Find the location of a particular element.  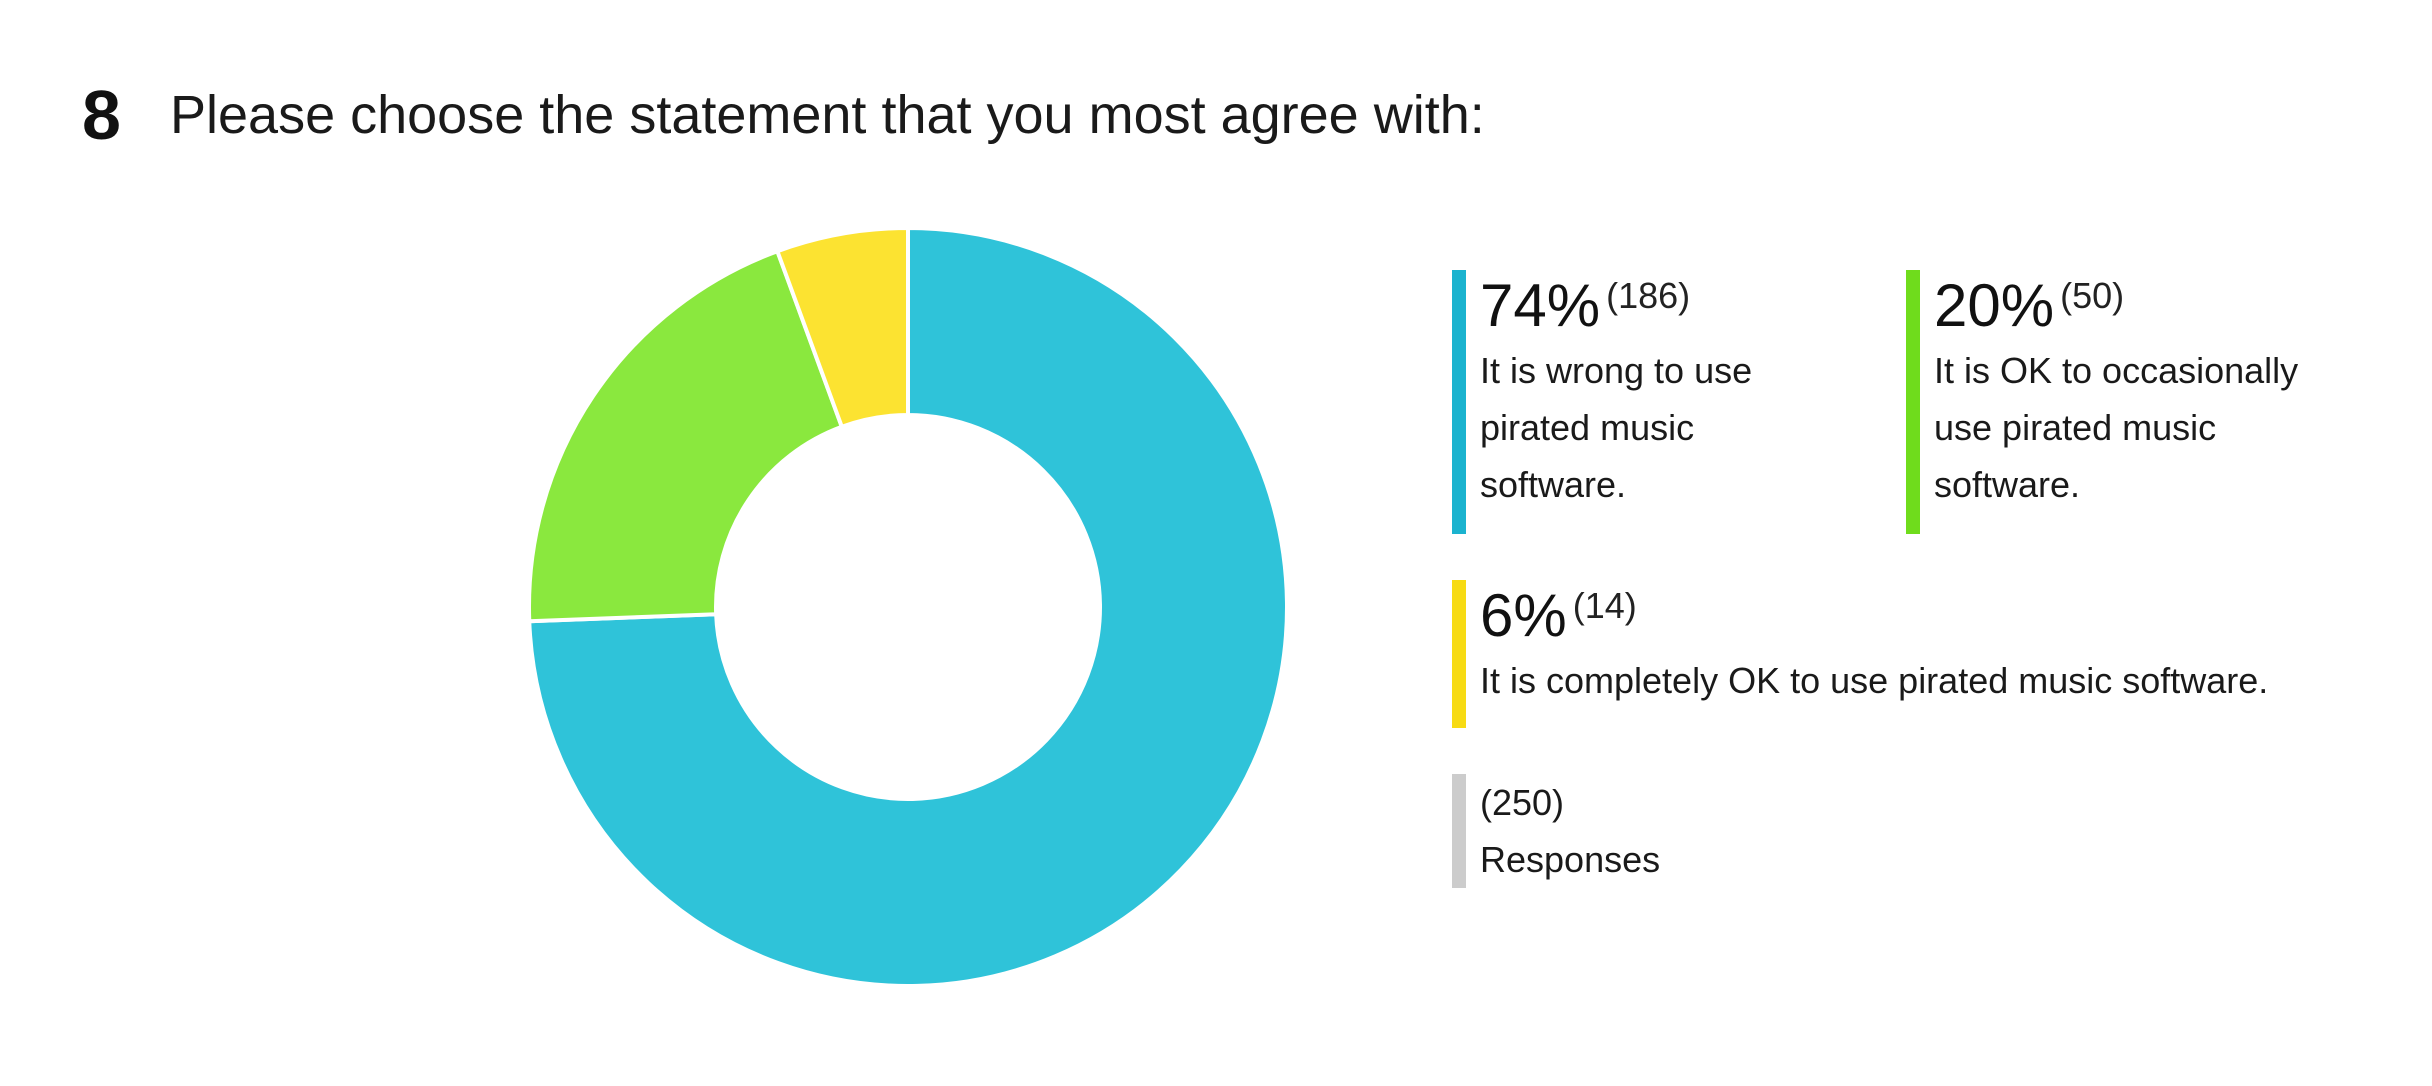

legend-percent: 74% is located at coordinates (1540, 305).